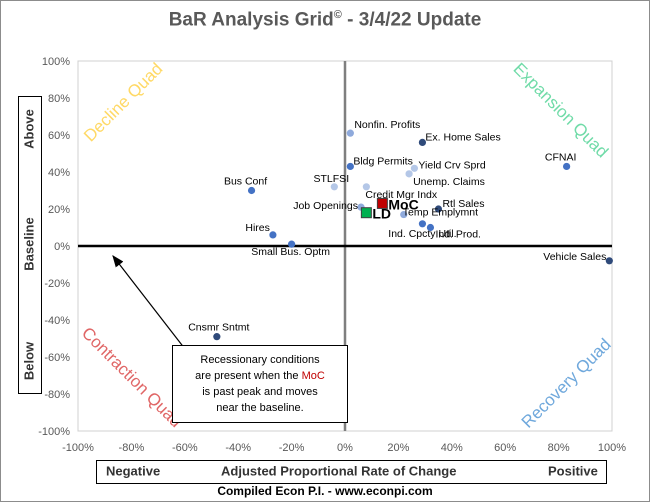 This screenshot has height=502, width=650. I want to click on point-label-unemp-claims: Unemp. Claims, so click(449, 182).